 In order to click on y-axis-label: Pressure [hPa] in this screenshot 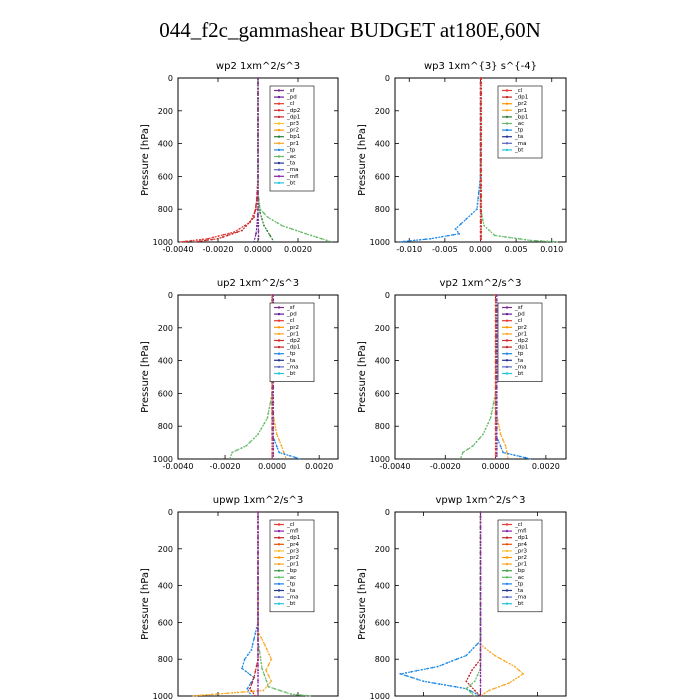, I will do `click(362, 377)`.